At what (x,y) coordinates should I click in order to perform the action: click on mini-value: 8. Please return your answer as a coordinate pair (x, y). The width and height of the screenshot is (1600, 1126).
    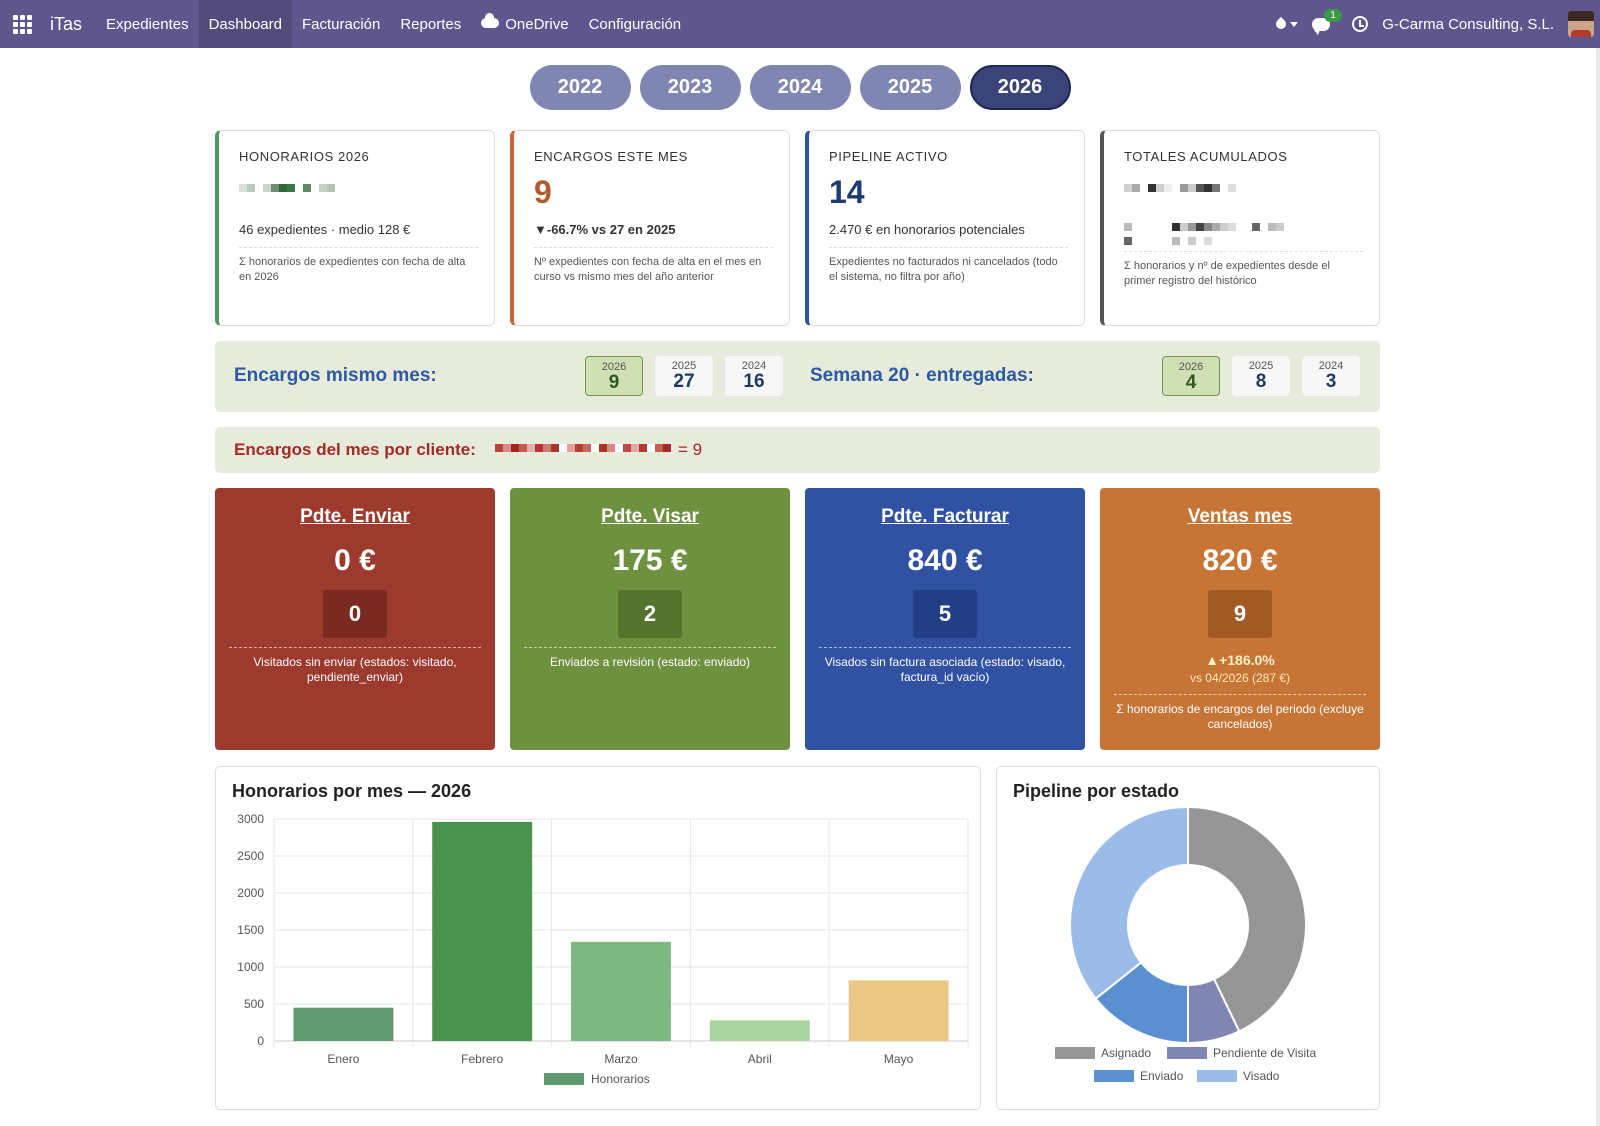
    Looking at the image, I should click on (1261, 381).